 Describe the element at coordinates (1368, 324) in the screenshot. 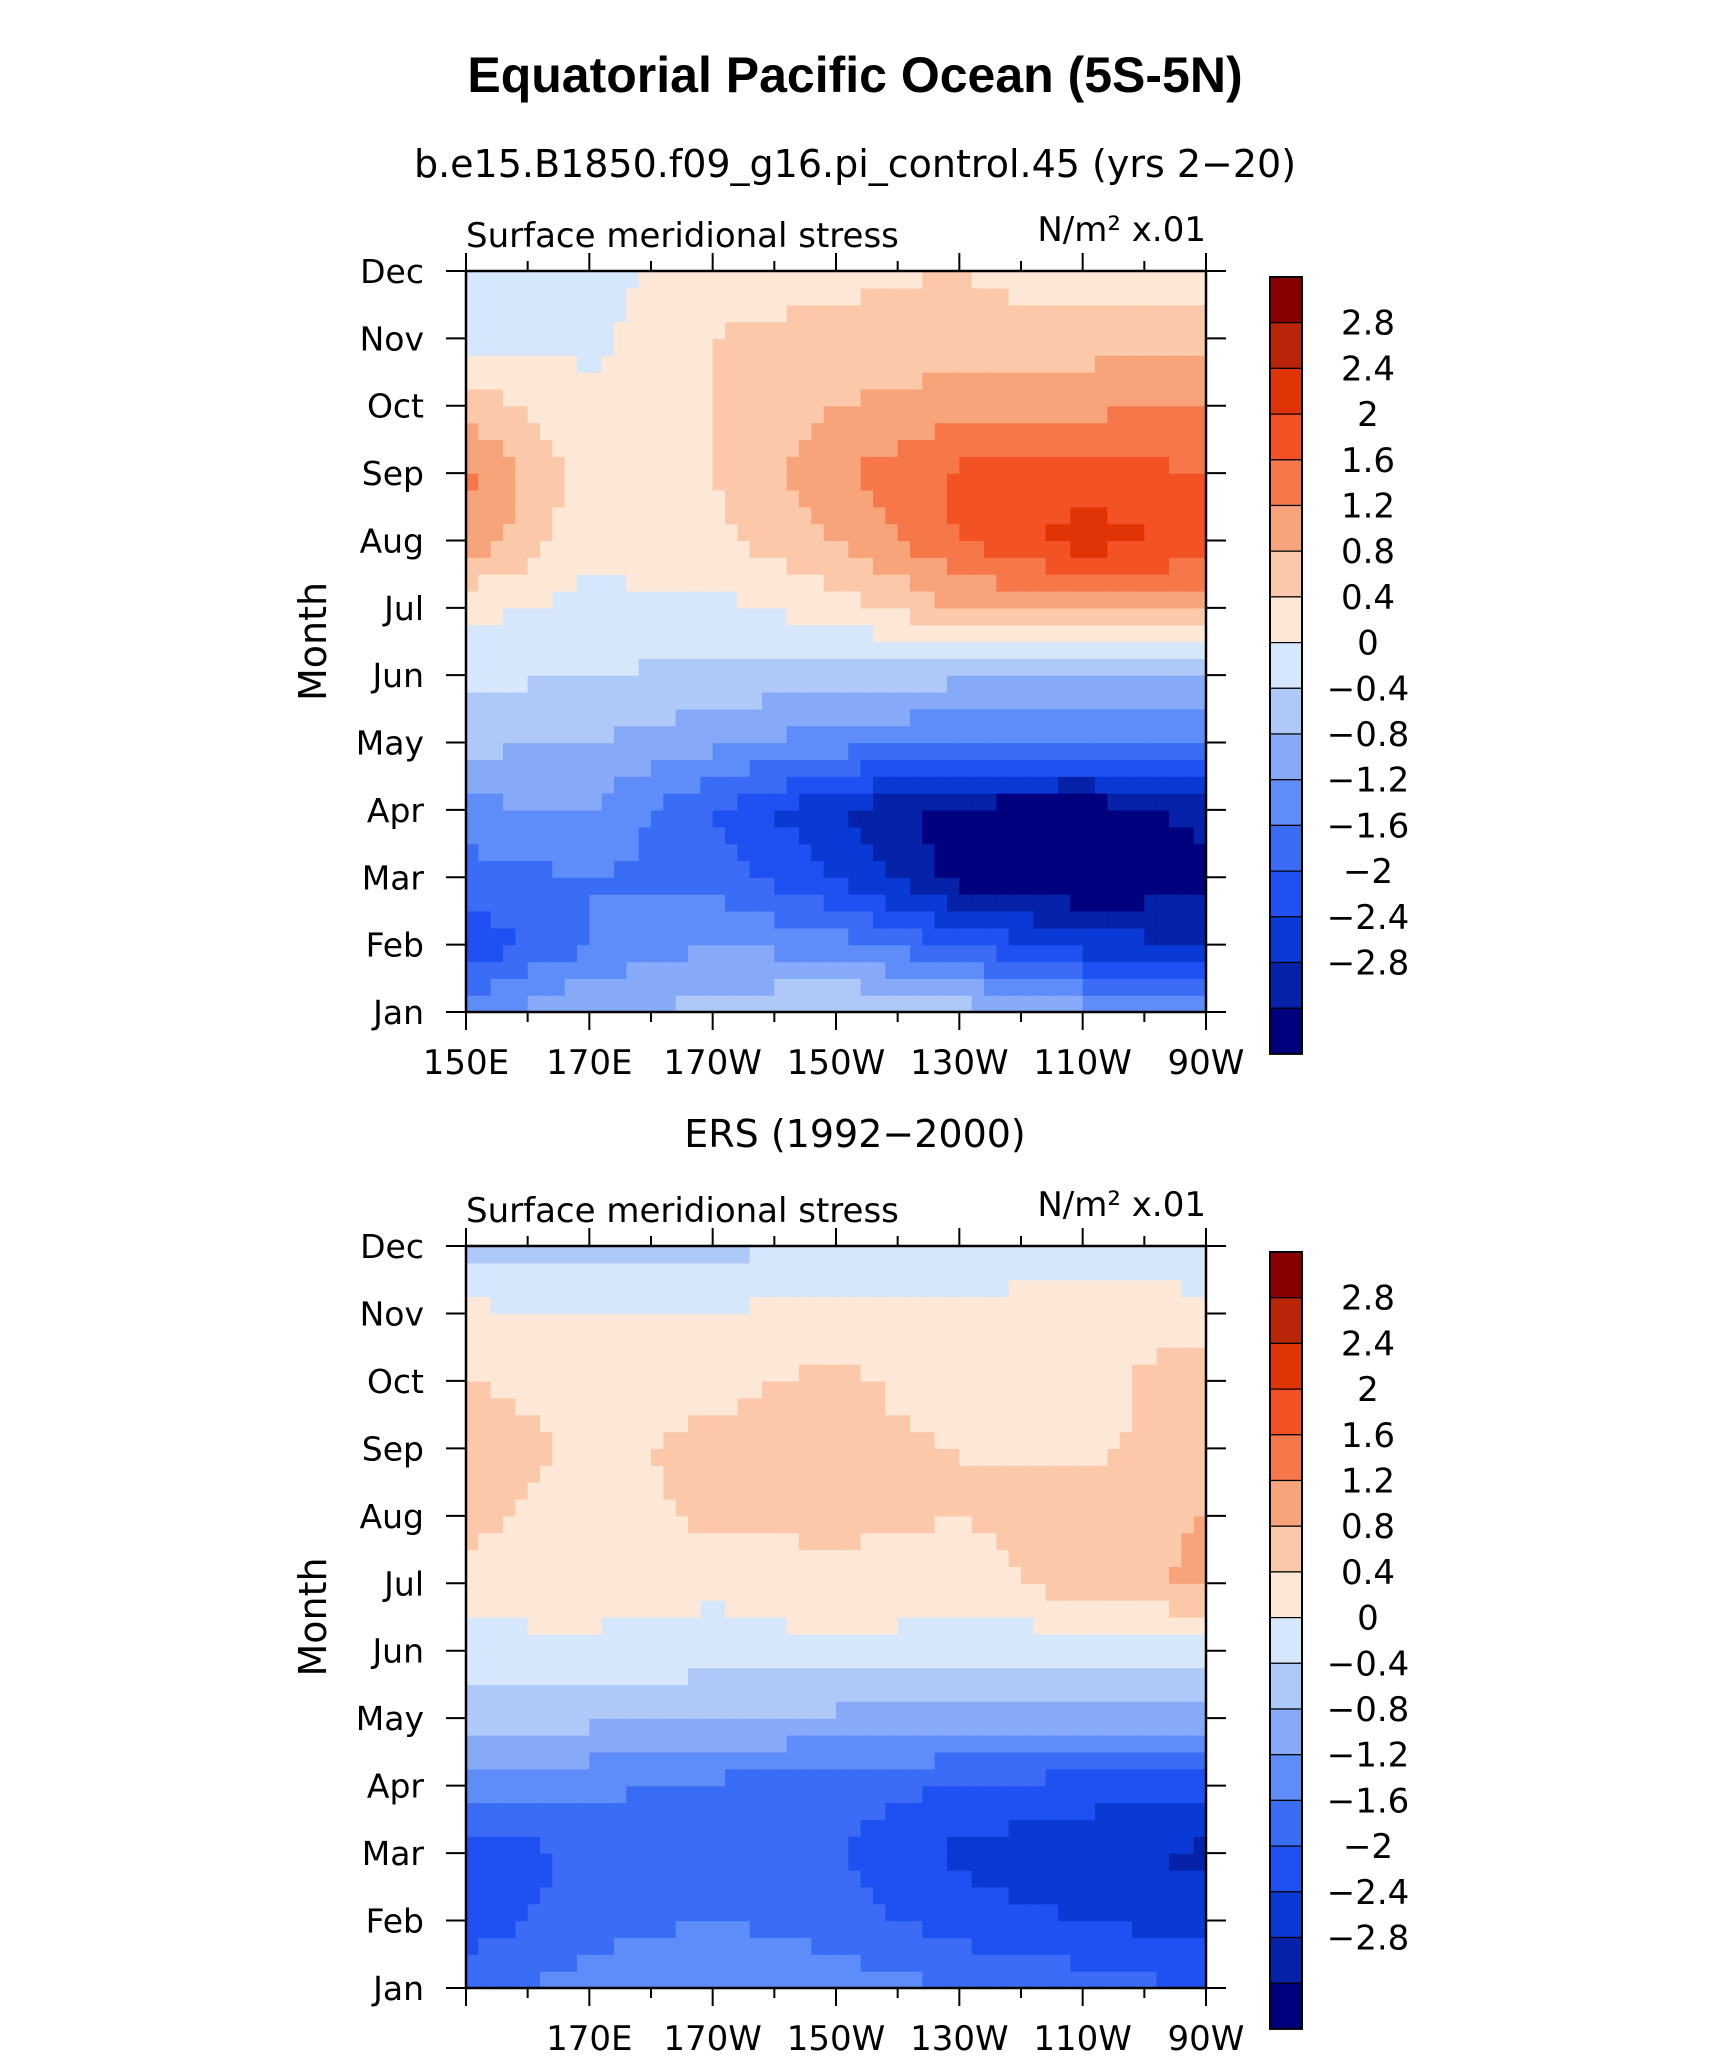

I see `colorbar-label: 2.8` at that location.